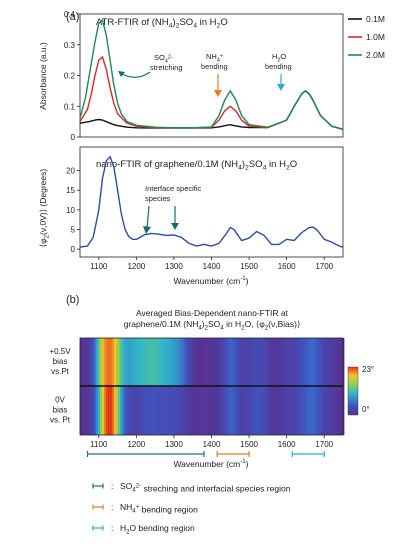  I want to click on region-brackets, so click(205, 454).